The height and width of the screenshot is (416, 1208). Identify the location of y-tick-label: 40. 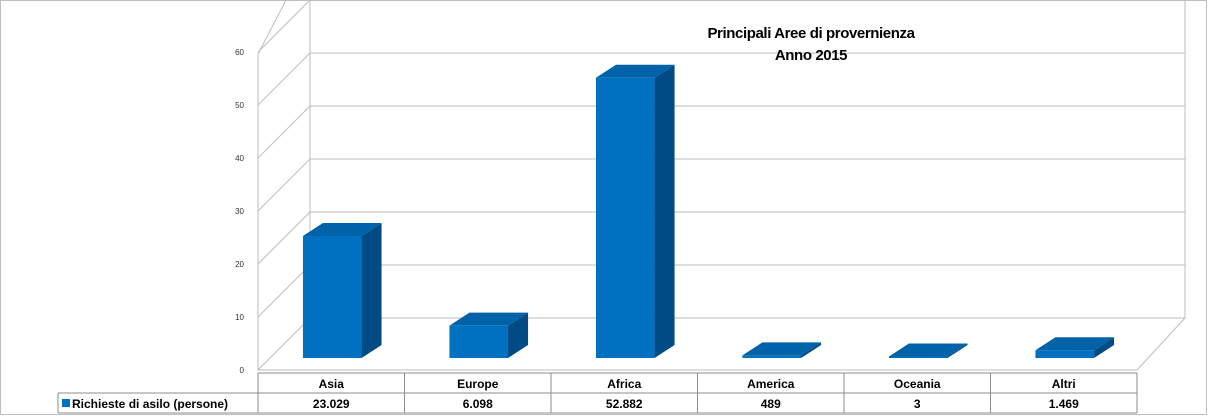
(239, 158).